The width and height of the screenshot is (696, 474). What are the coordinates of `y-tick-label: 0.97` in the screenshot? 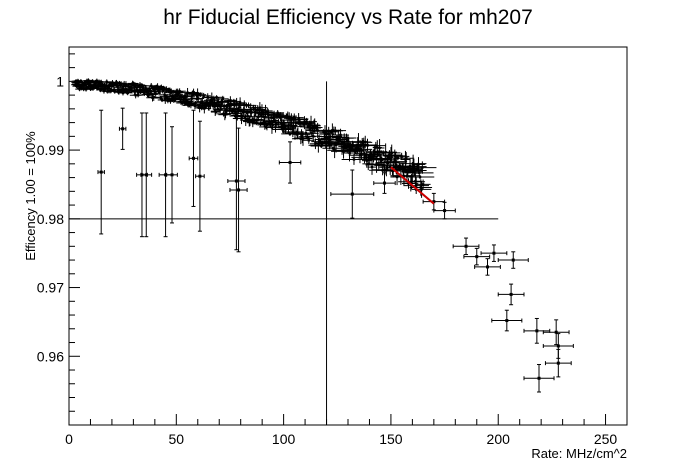 It's located at (50, 288).